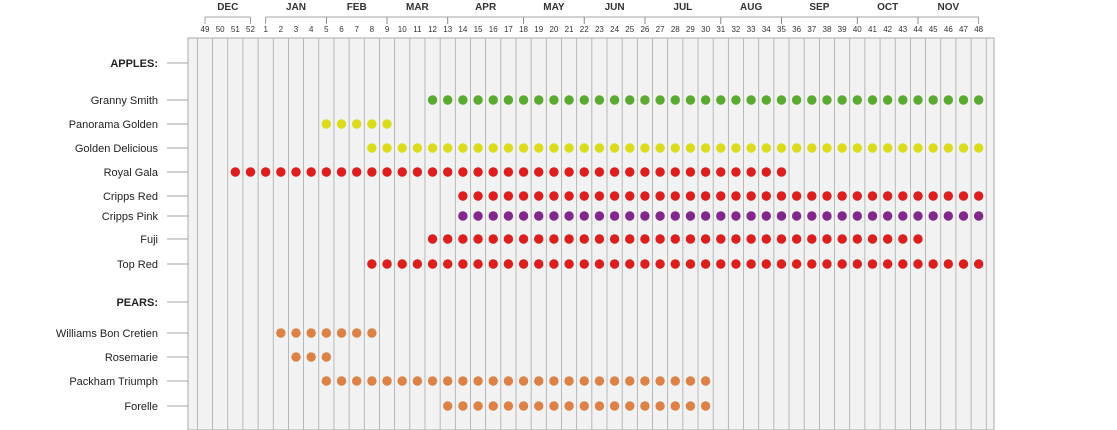  I want to click on week-tick-label: 6, so click(341, 29).